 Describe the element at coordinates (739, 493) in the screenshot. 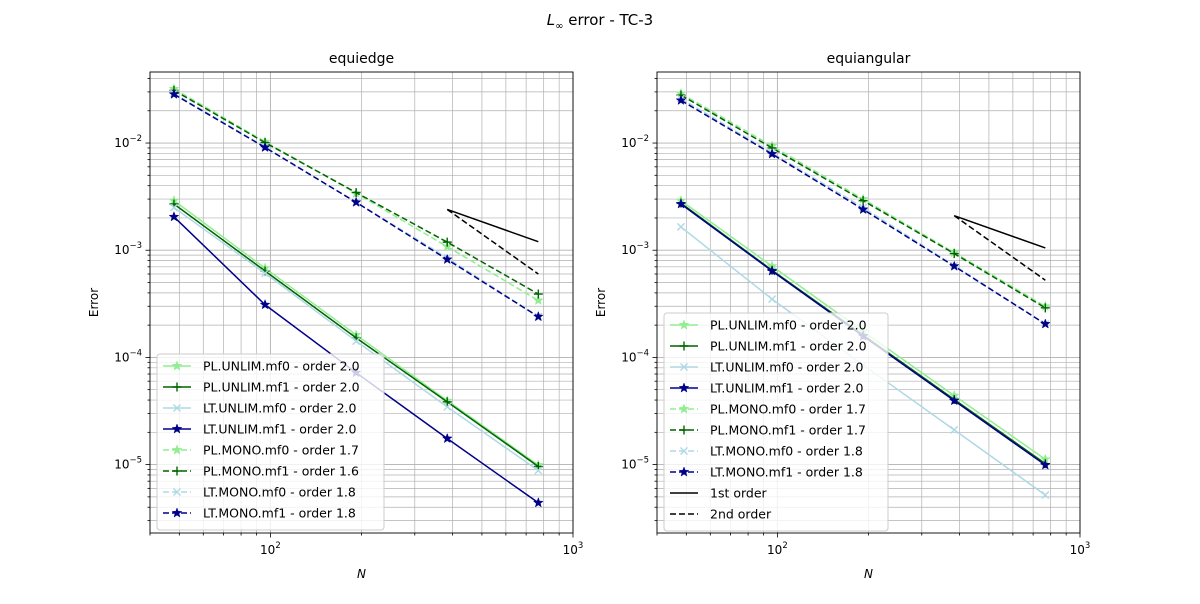

I see `legend-label: 1st order` at that location.